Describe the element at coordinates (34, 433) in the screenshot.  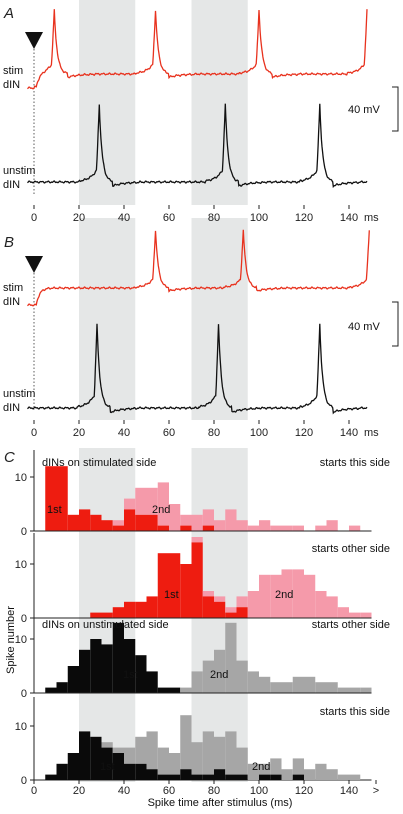
I see `tick-label-0: 0` at that location.